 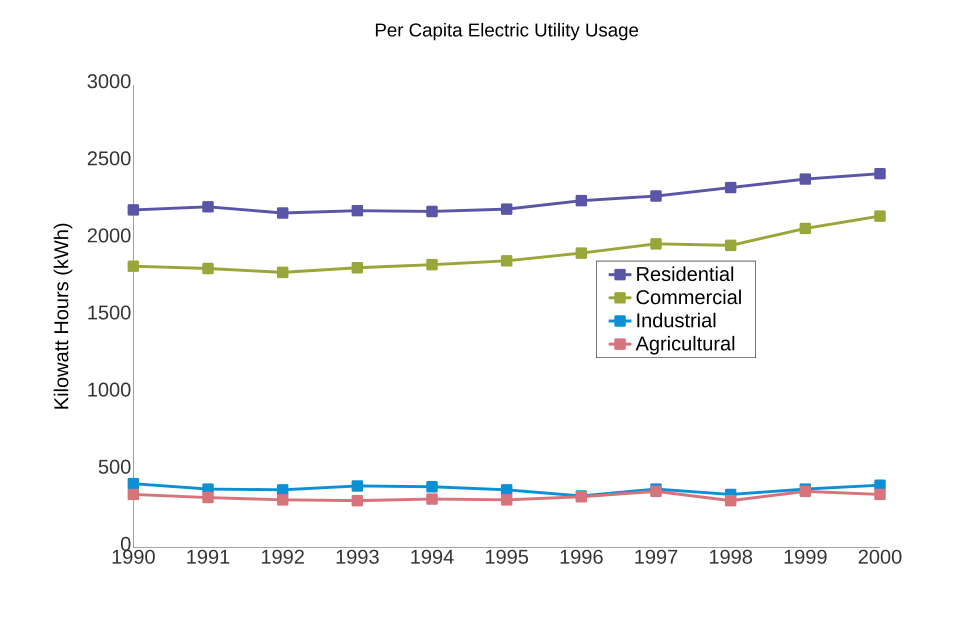 What do you see at coordinates (63, 316) in the screenshot?
I see `y-axis-title: Kilowatt Hours (kWh)` at bounding box center [63, 316].